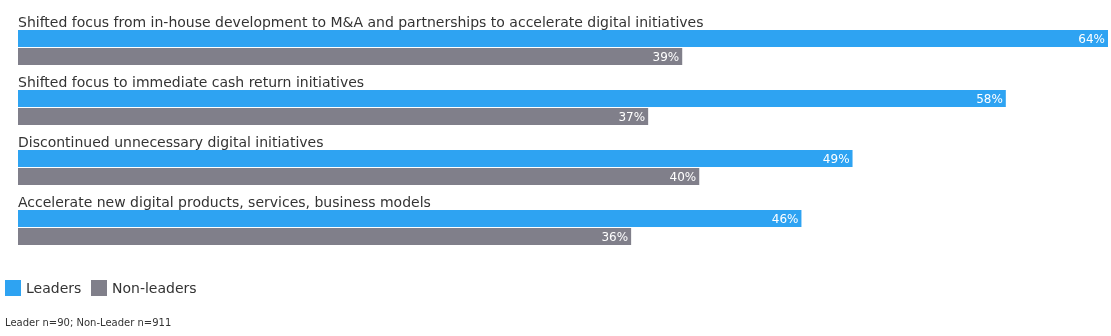  Describe the element at coordinates (224, 202) in the screenshot. I see `y-tick-label: Accelerate new digital products, services, business models` at that location.